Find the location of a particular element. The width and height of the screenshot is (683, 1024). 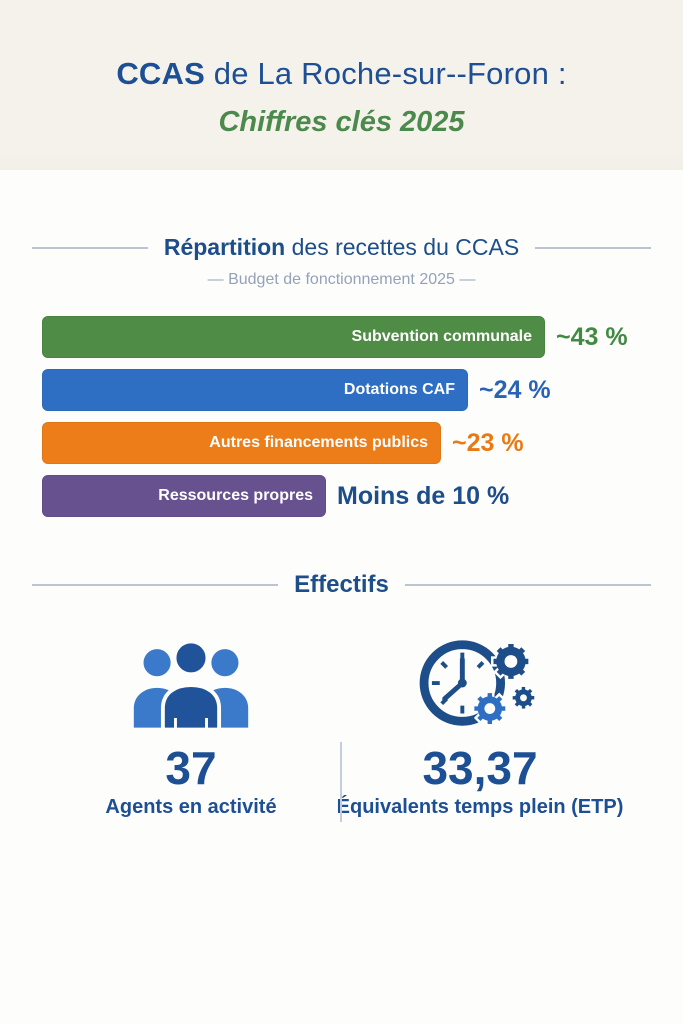

bar-row: Subvention communale ~43 % is located at coordinates (362, 337).